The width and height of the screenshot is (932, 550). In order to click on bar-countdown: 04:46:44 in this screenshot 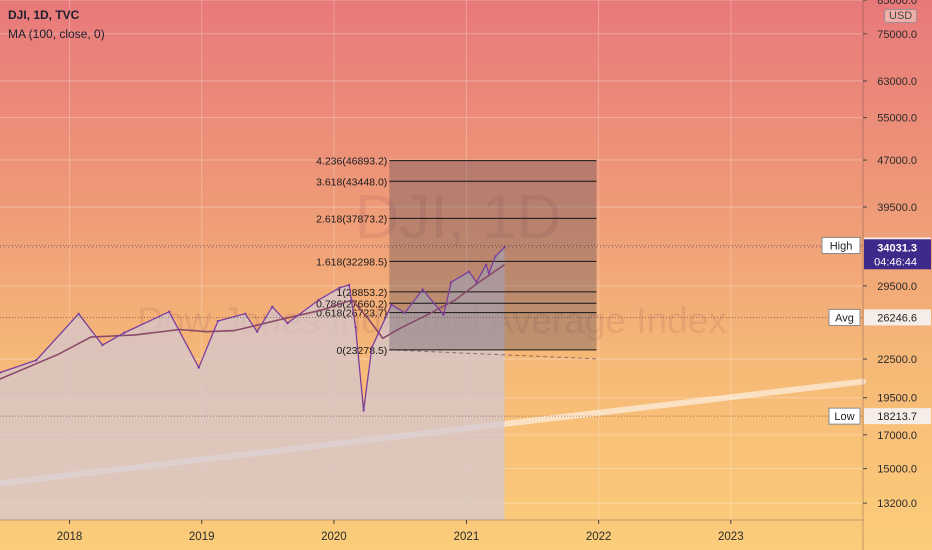, I will do `click(895, 262)`.